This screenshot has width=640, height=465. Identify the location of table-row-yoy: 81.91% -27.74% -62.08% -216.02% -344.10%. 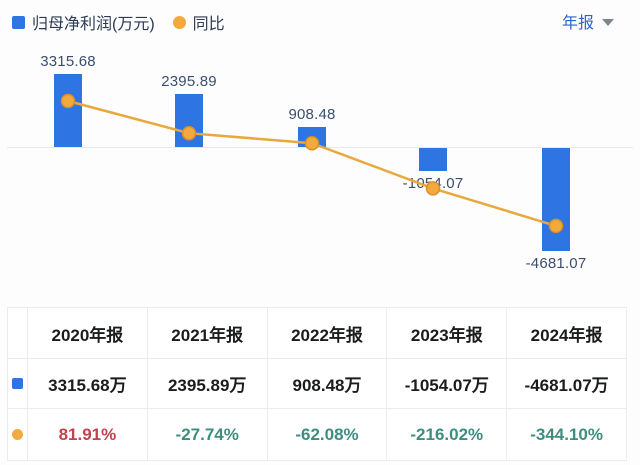
(317, 434).